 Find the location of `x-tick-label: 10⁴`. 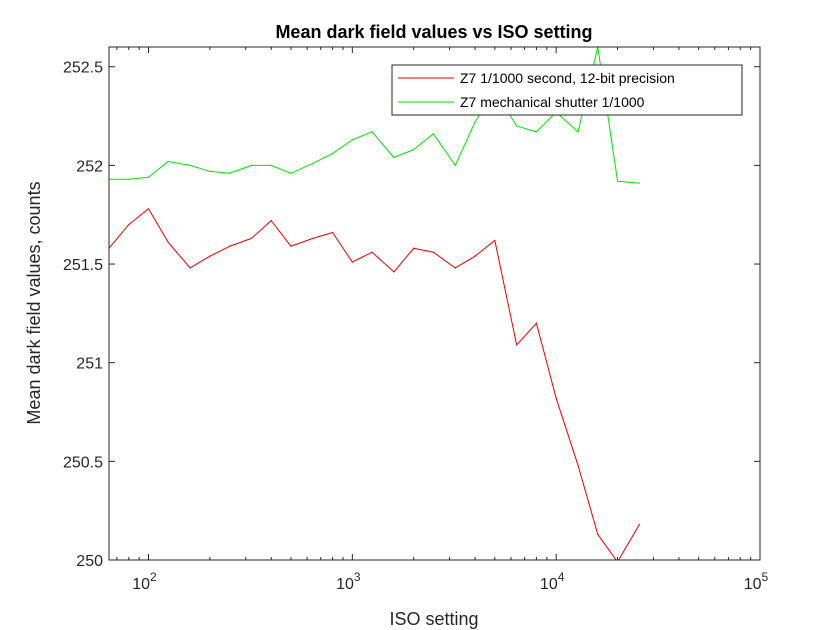

x-tick-label: 10⁴ is located at coordinates (552, 581).